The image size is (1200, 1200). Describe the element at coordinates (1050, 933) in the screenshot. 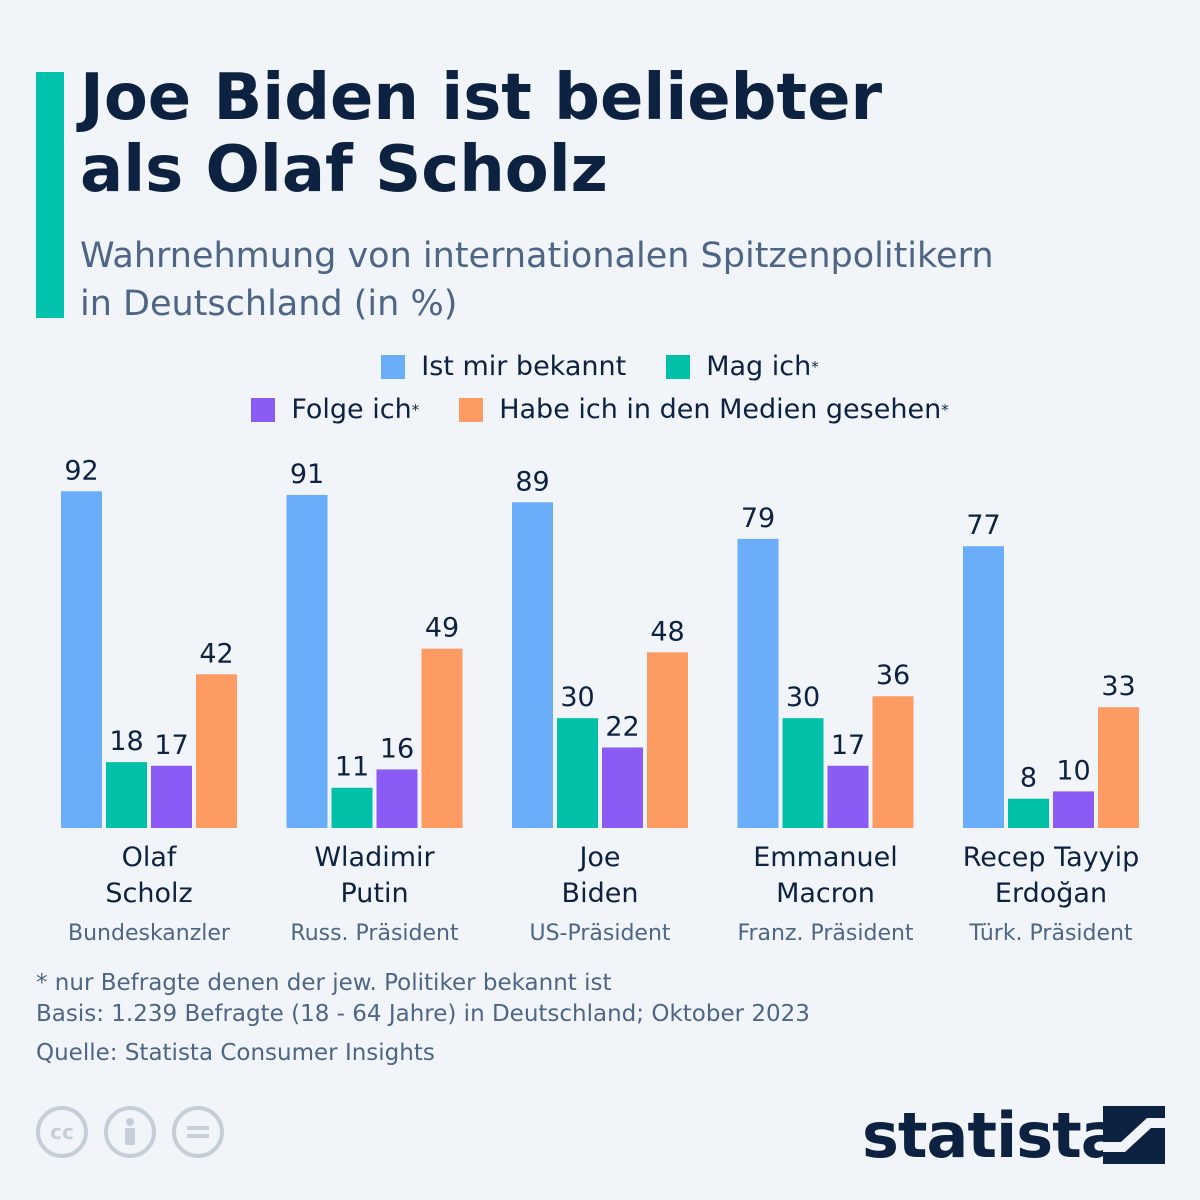

I see `category-role-label: Türk. Präsident` at that location.